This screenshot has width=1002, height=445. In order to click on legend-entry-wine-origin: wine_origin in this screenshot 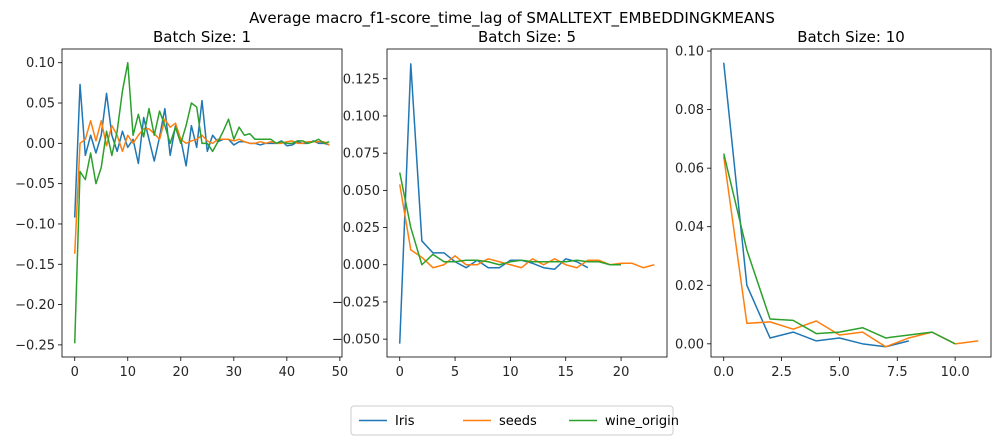, I will do `click(624, 421)`.